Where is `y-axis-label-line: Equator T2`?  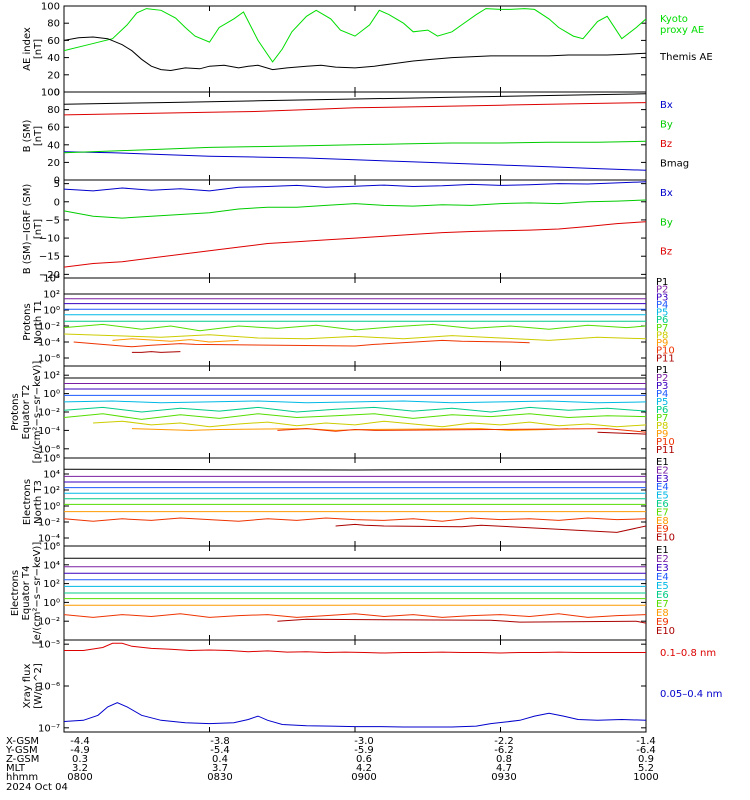 y-axis-label-line: Equator T2 is located at coordinates (26, 412).